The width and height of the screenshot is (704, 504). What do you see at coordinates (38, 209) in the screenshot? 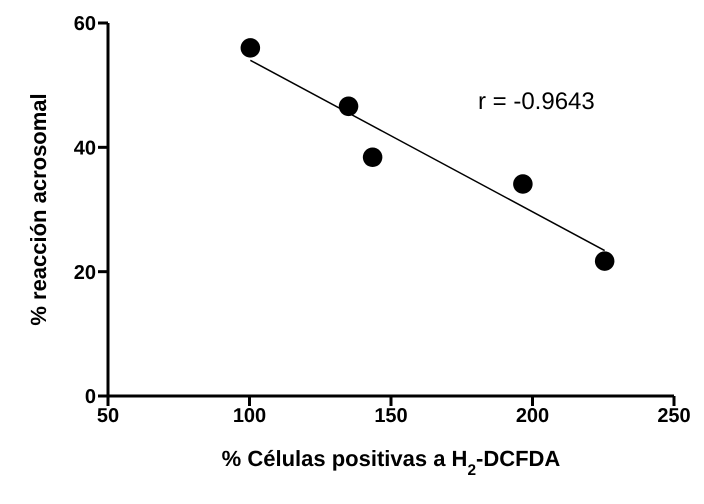
I see `y-axis-title: % reacción acrosomal` at bounding box center [38, 209].